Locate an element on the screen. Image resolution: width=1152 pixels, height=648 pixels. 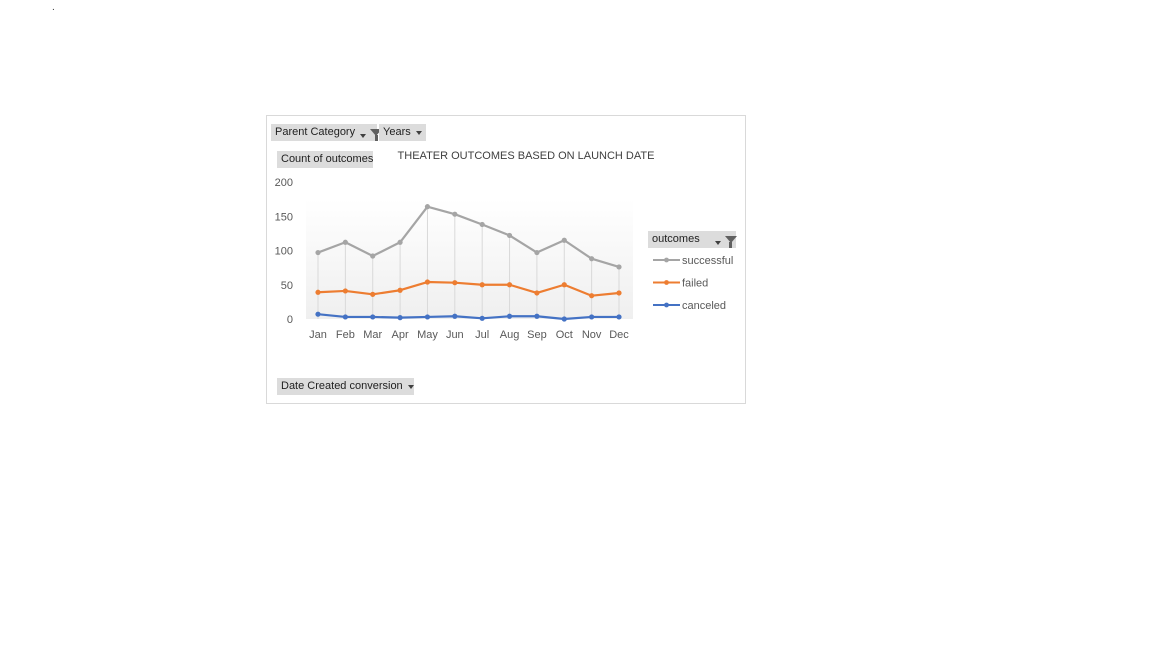
x-tick-label: Apr is located at coordinates (400, 335).